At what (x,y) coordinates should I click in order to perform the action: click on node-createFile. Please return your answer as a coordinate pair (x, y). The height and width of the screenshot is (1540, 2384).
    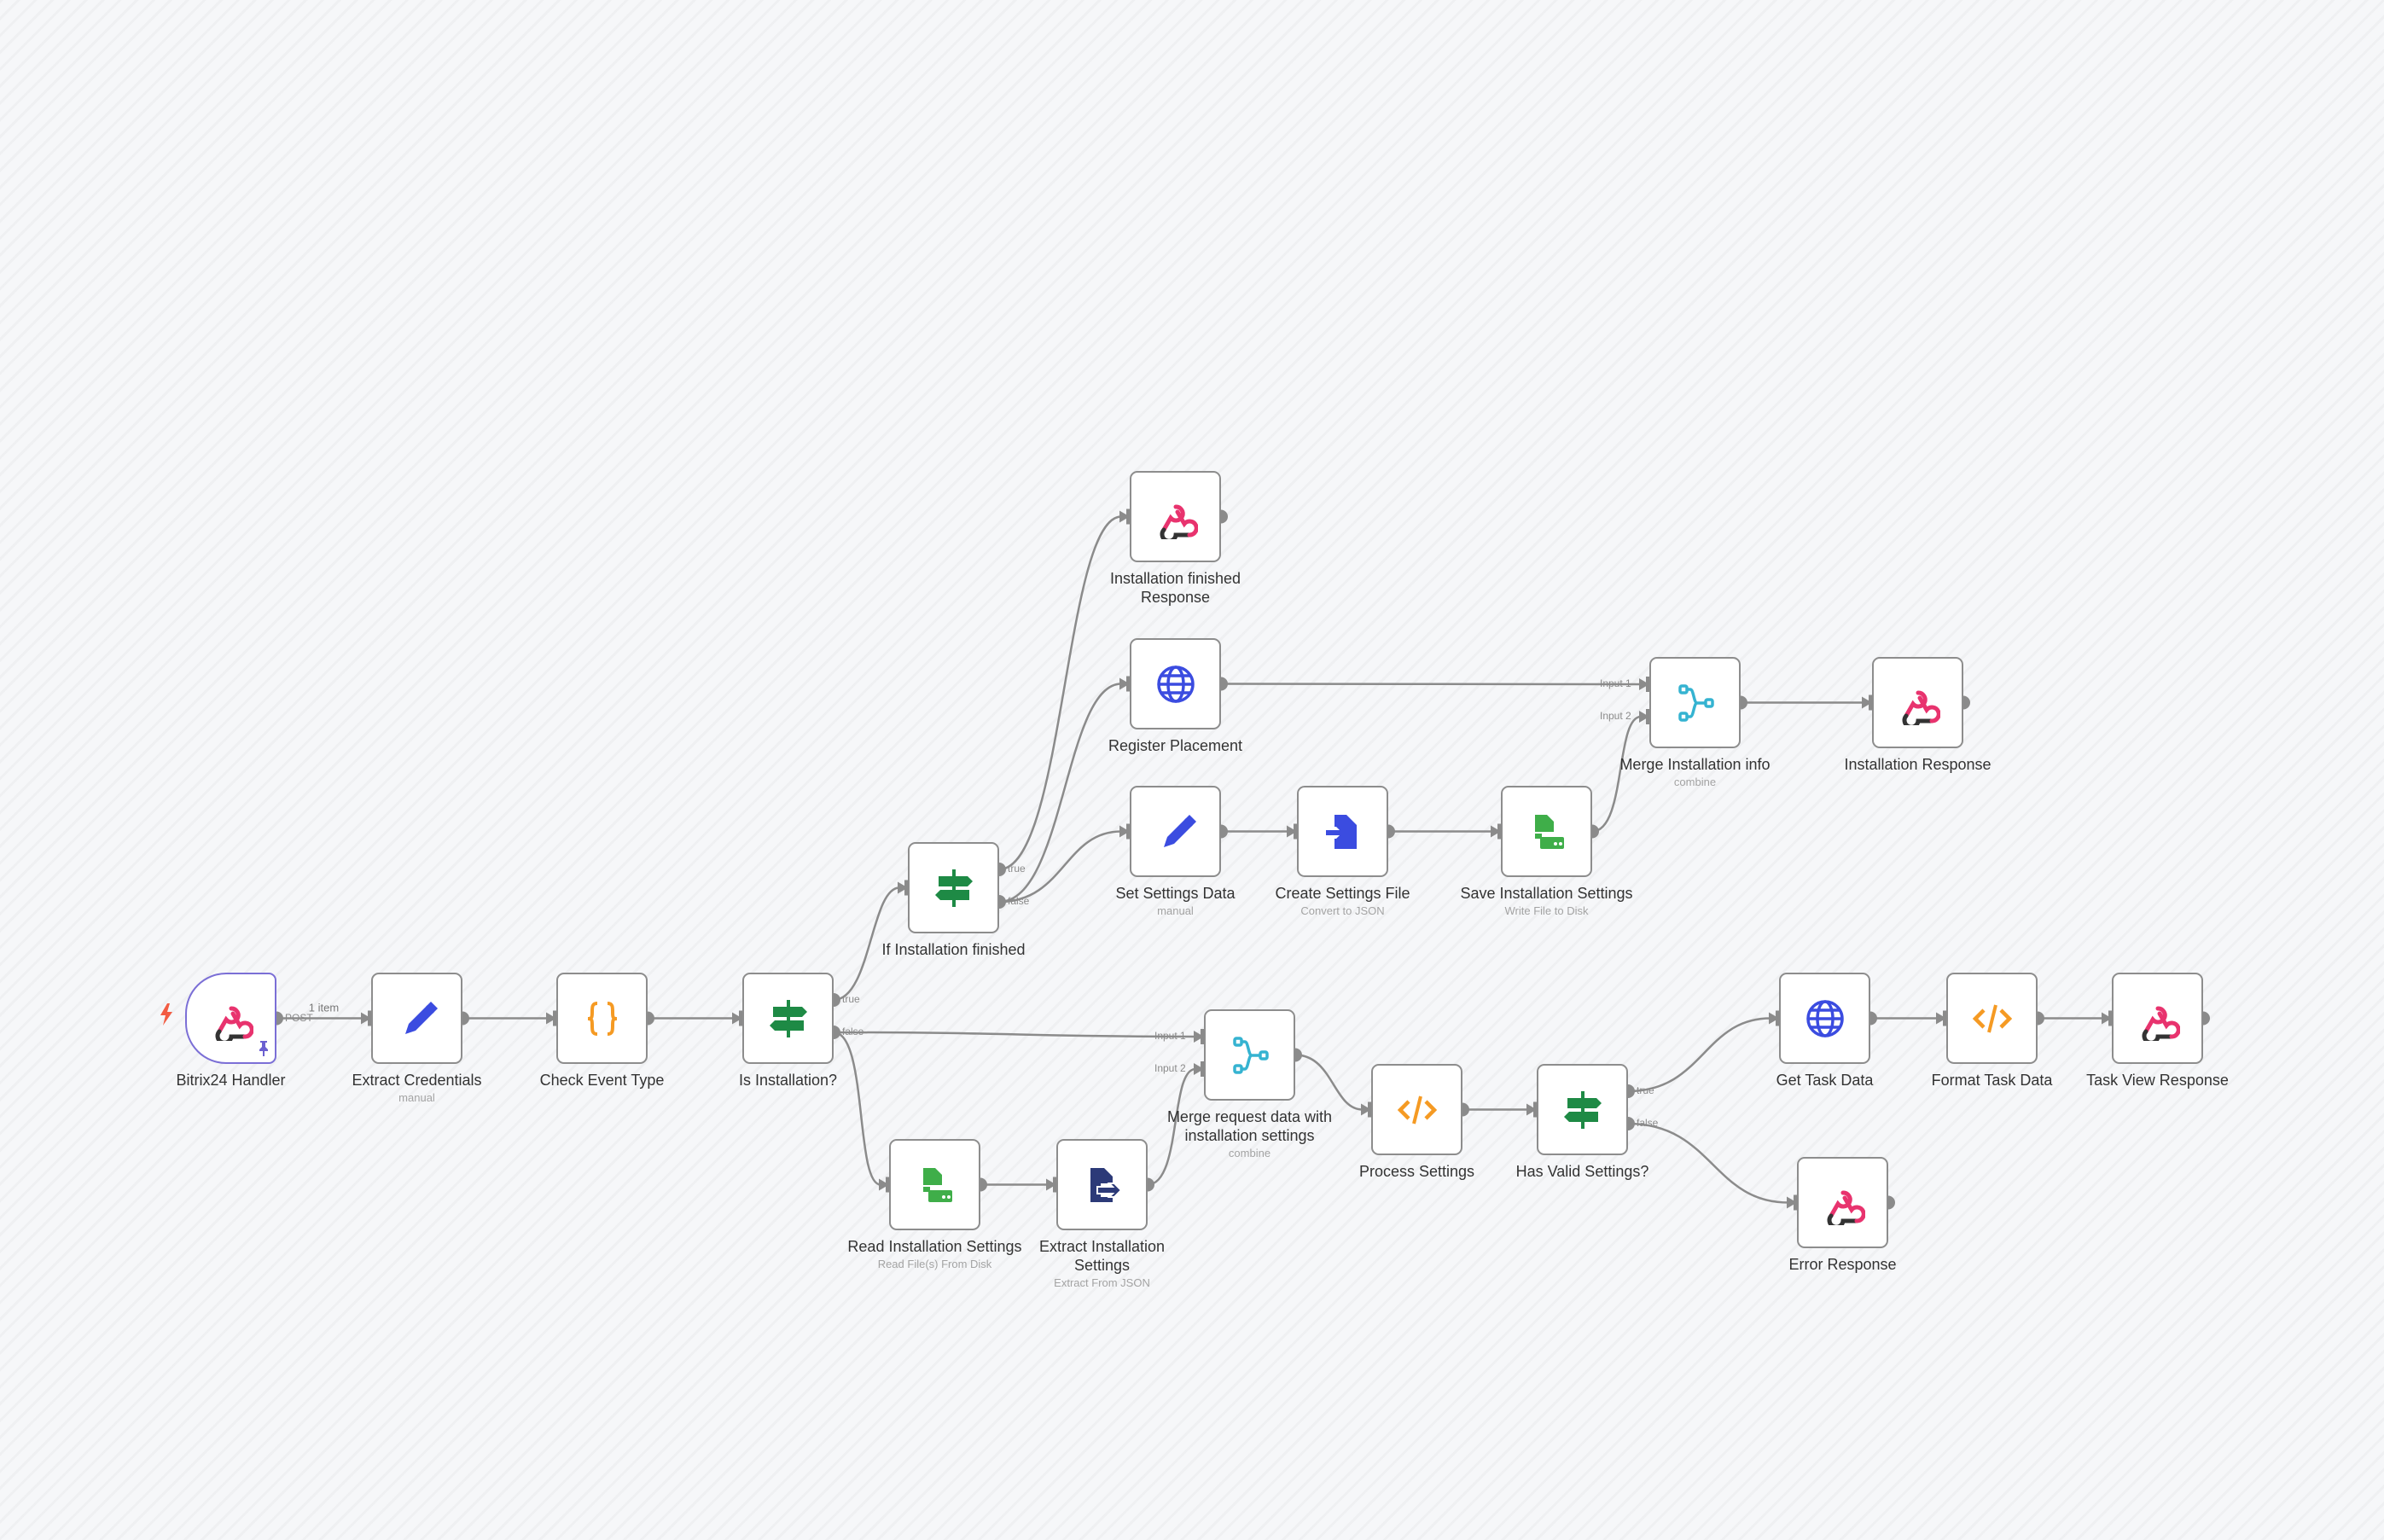
    Looking at the image, I should click on (1342, 831).